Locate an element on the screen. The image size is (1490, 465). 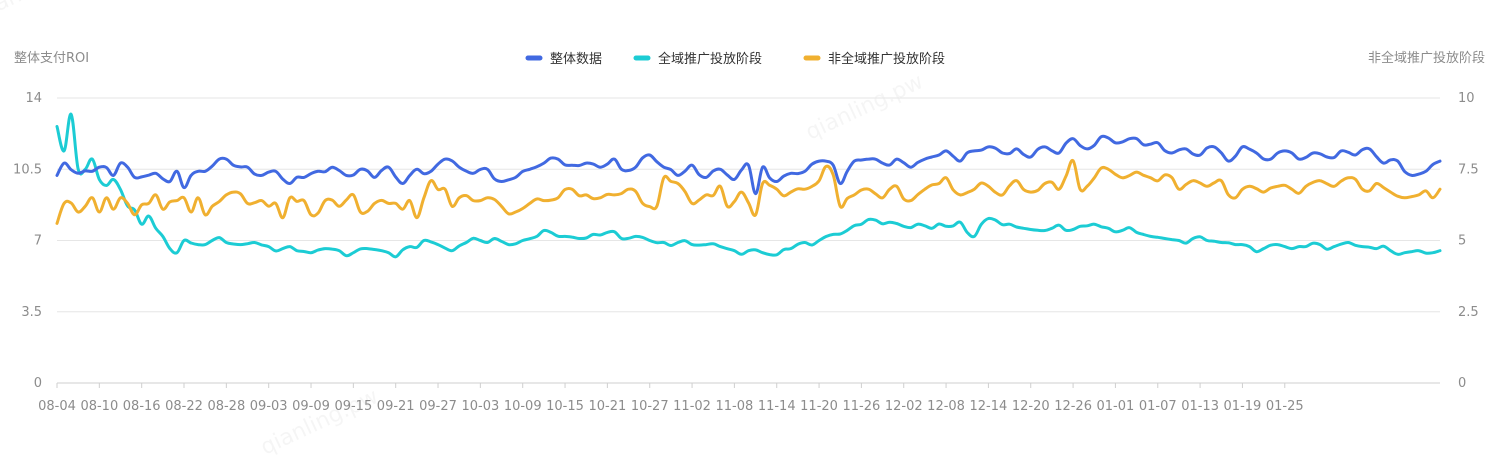
x-tick-label: 01-19 is located at coordinates (1243, 406).